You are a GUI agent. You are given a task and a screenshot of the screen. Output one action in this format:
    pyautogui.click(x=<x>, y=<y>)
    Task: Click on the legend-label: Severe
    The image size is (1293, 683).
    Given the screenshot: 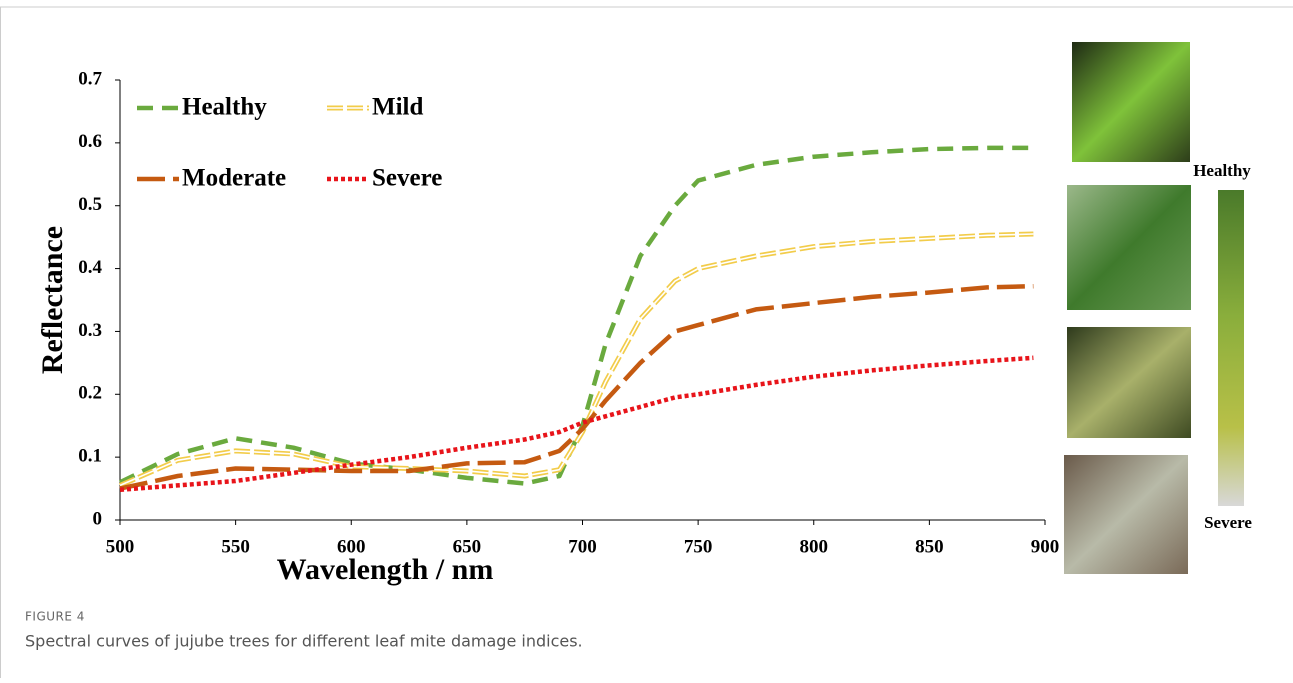 What is the action you would take?
    pyautogui.click(x=407, y=178)
    